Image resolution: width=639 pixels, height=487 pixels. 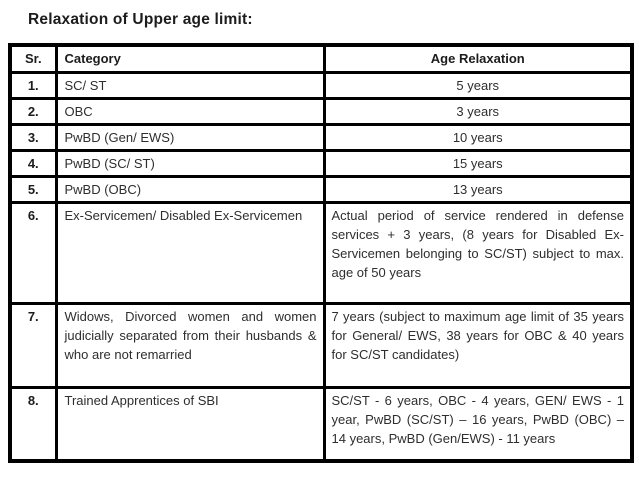 What do you see at coordinates (190, 58) in the screenshot?
I see `header-category: Category` at bounding box center [190, 58].